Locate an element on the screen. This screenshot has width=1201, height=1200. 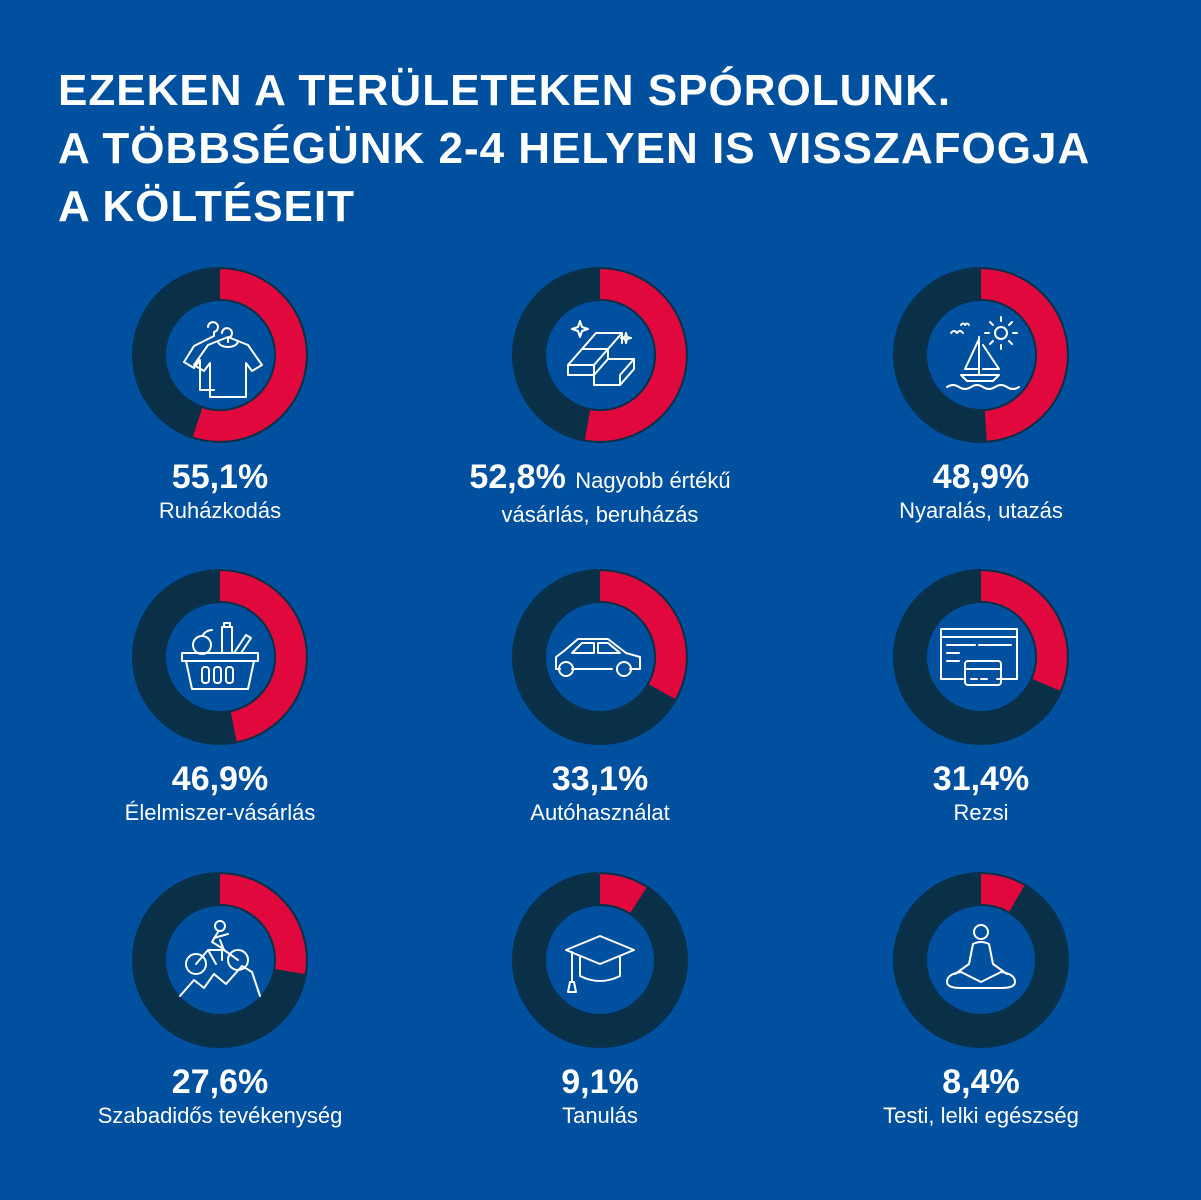
category-label: Testi, lelki egészség is located at coordinates (981, 1115).